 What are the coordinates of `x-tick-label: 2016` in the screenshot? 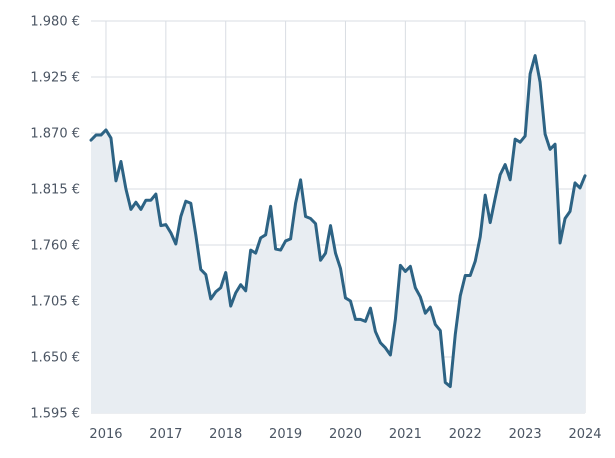 It's located at (105, 434).